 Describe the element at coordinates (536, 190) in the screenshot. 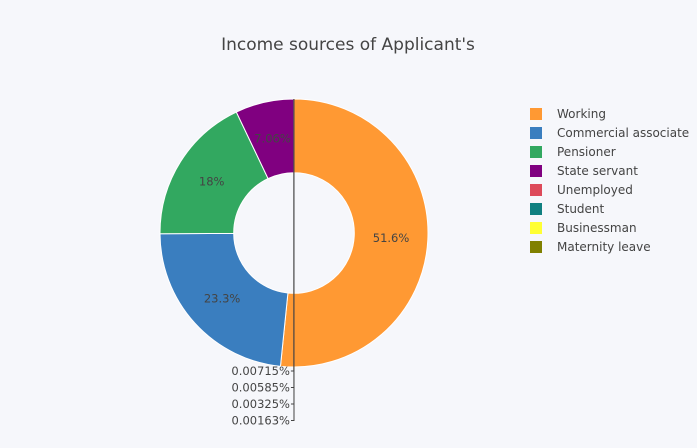

I see `legend-swatch-unemployed` at that location.